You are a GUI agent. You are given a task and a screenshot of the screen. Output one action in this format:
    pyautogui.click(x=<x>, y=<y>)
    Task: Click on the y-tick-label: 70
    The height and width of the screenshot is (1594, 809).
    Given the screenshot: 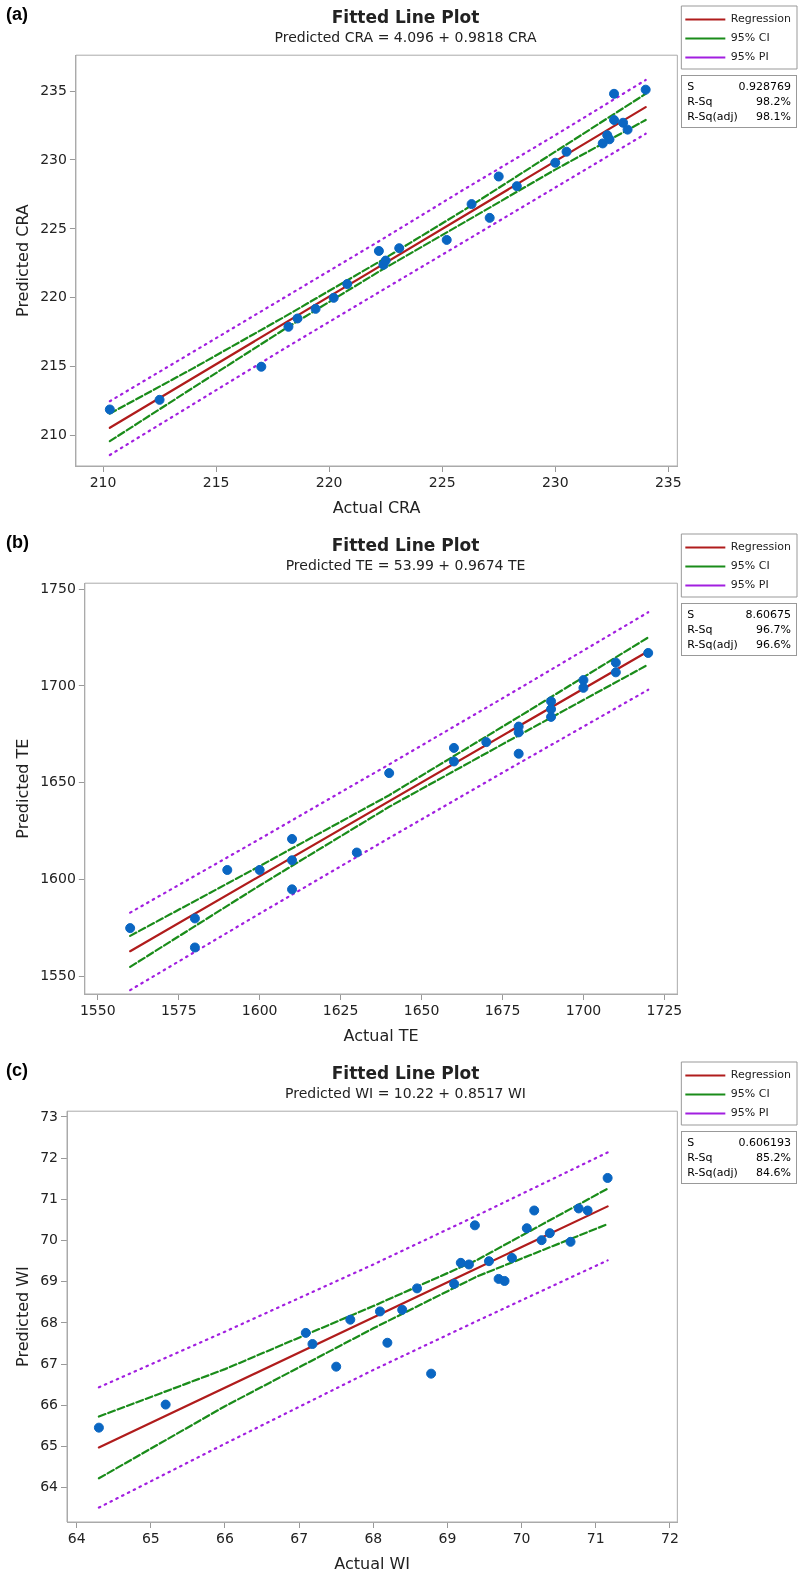 What is the action you would take?
    pyautogui.click(x=49, y=1239)
    